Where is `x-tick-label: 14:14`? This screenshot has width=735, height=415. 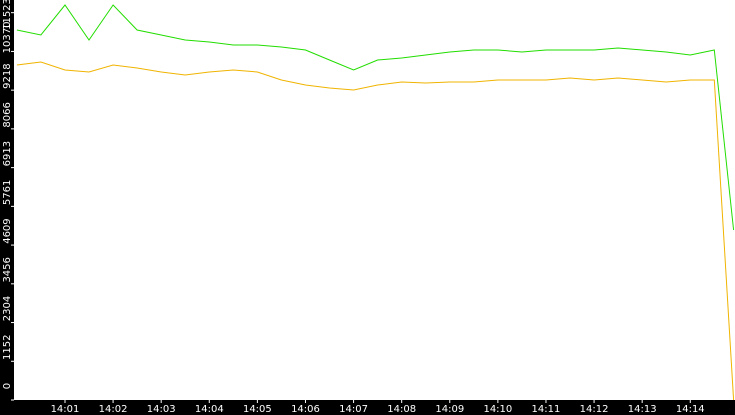 x-tick-label: 14:14 is located at coordinates (690, 409).